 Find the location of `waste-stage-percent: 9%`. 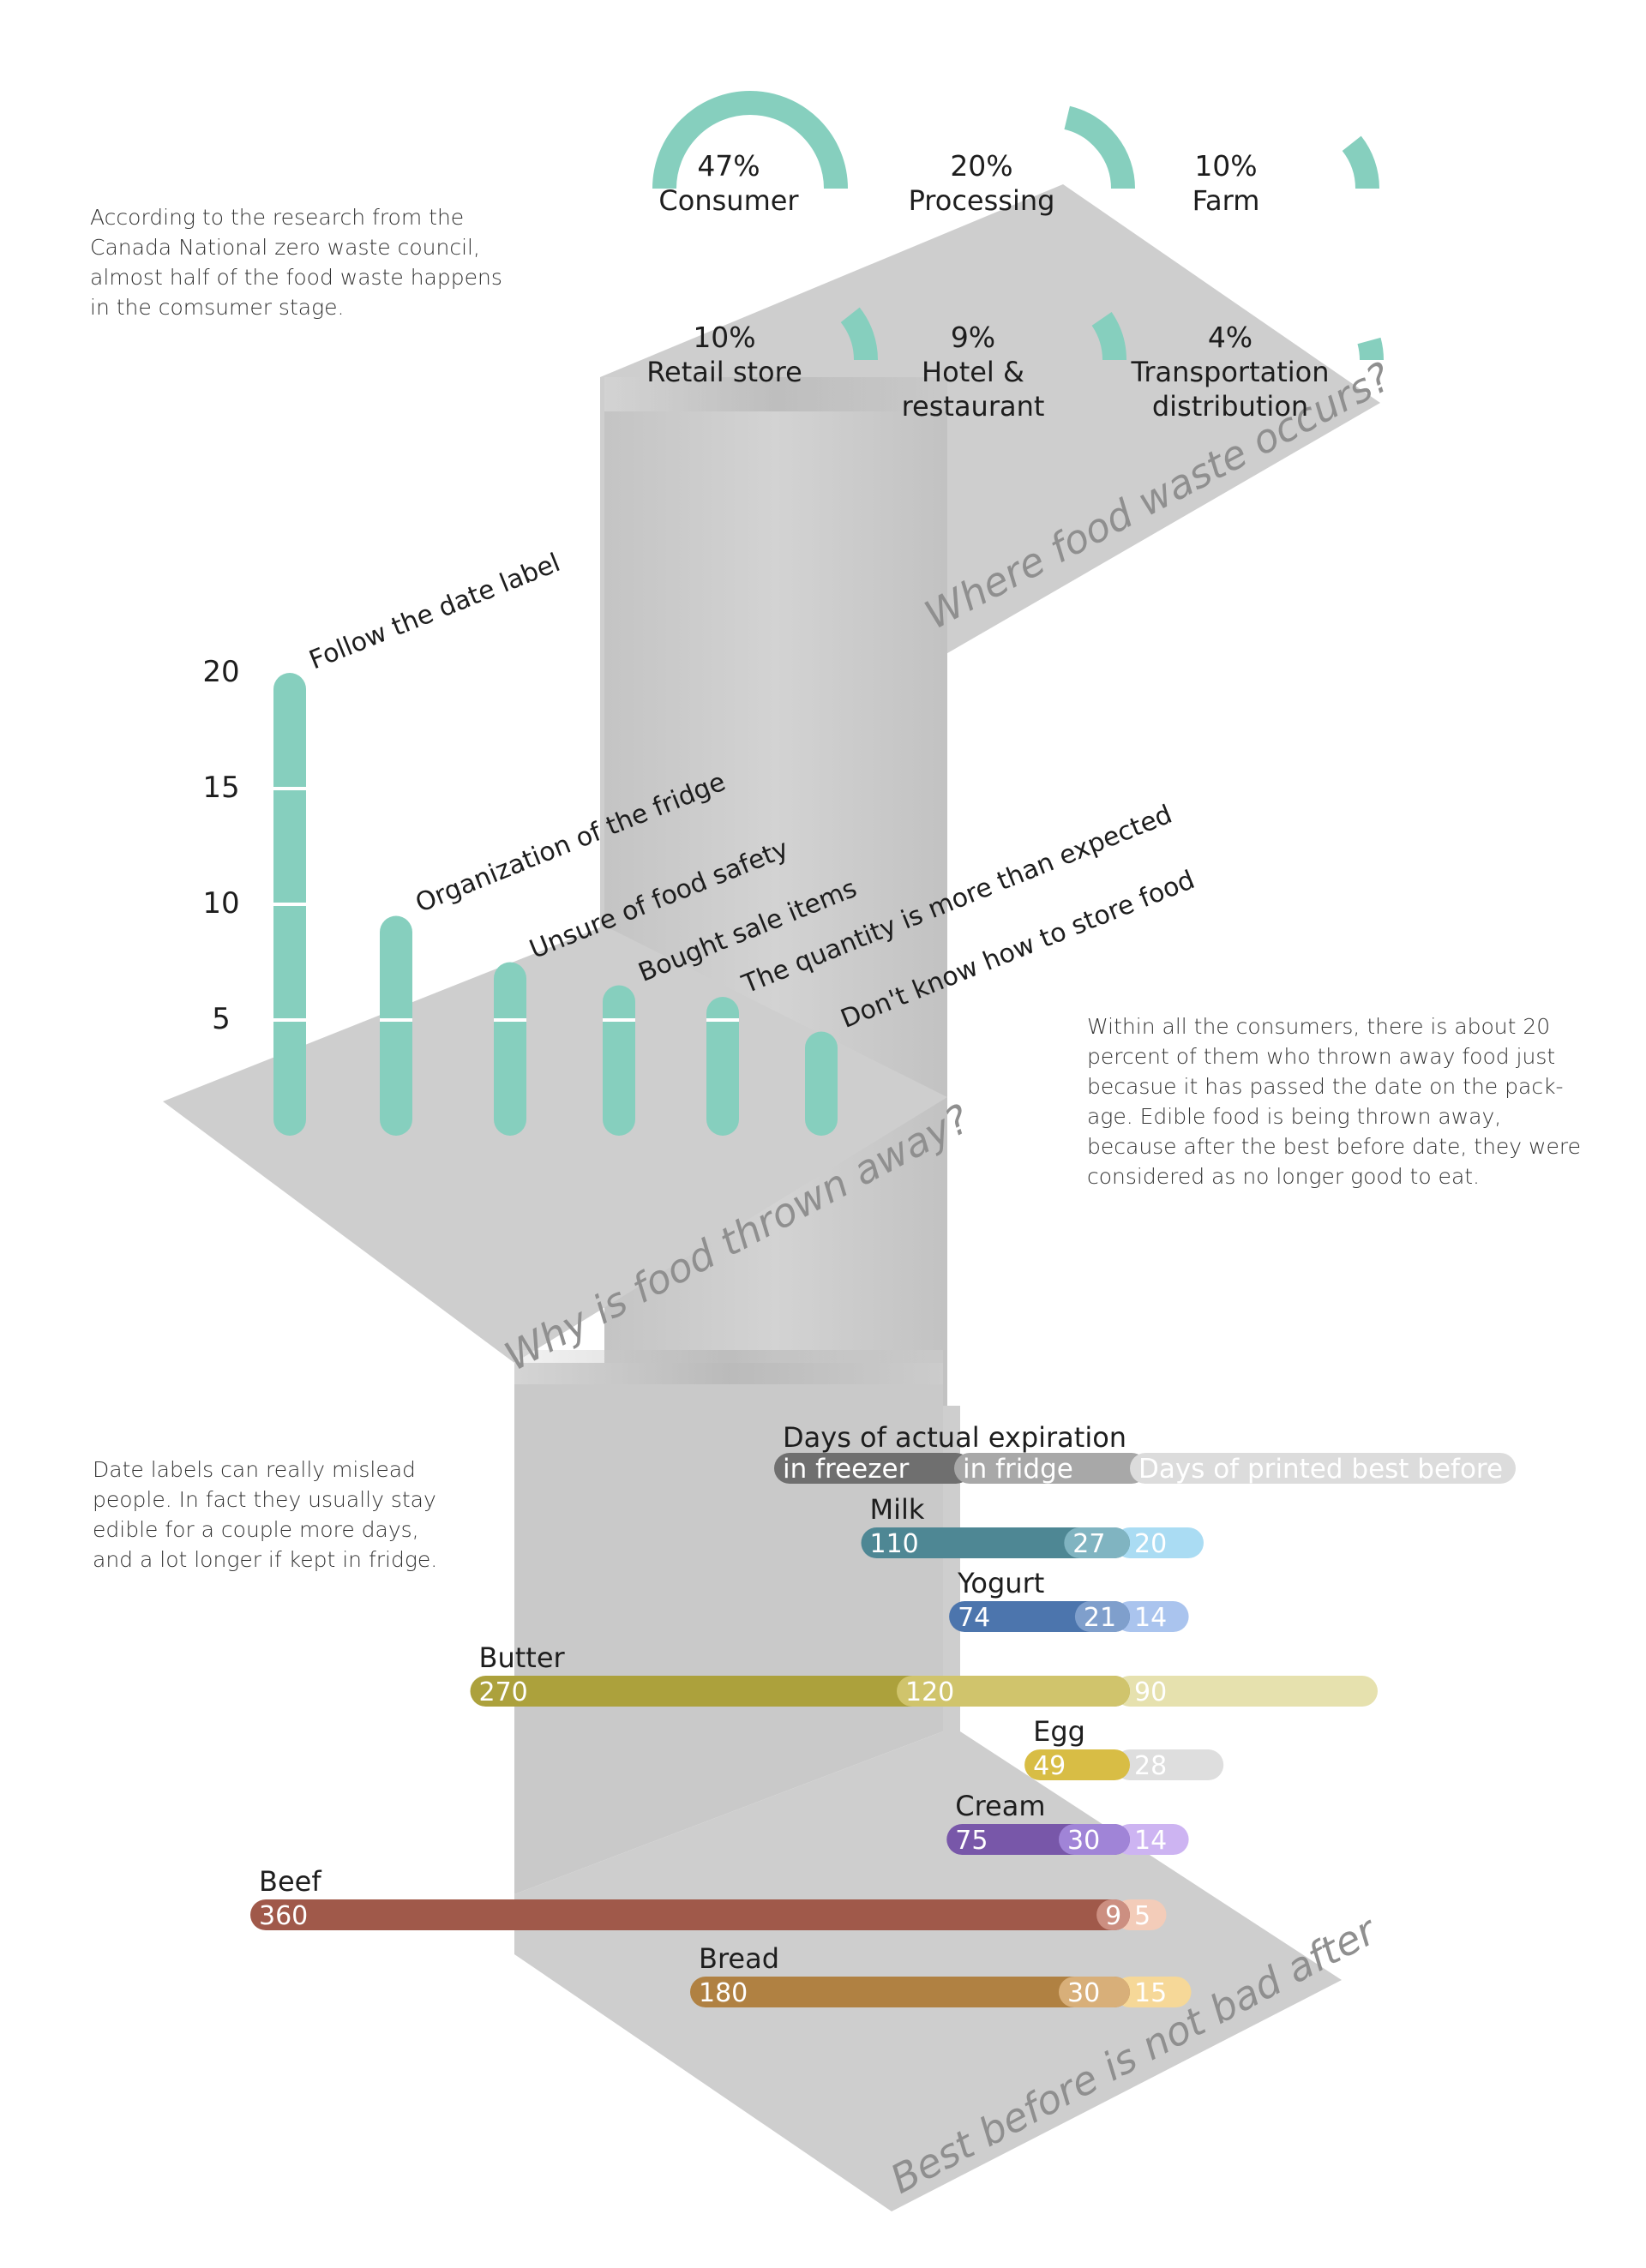

waste-stage-percent: 9% is located at coordinates (973, 337).